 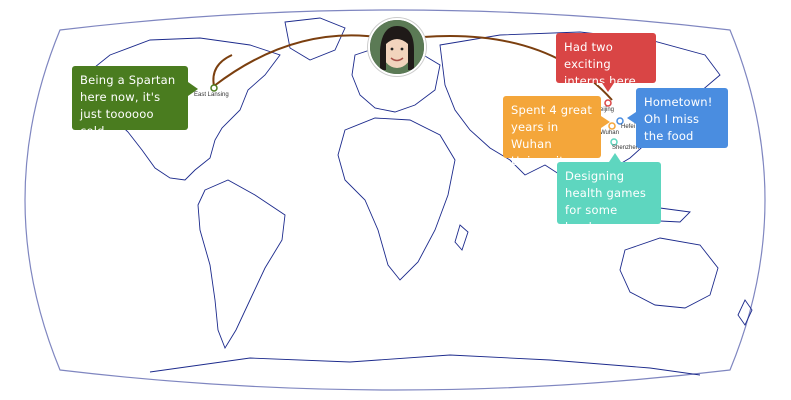 I want to click on bubble-hometown: Hometown! Oh I miss the food there >.<, so click(x=677, y=124).